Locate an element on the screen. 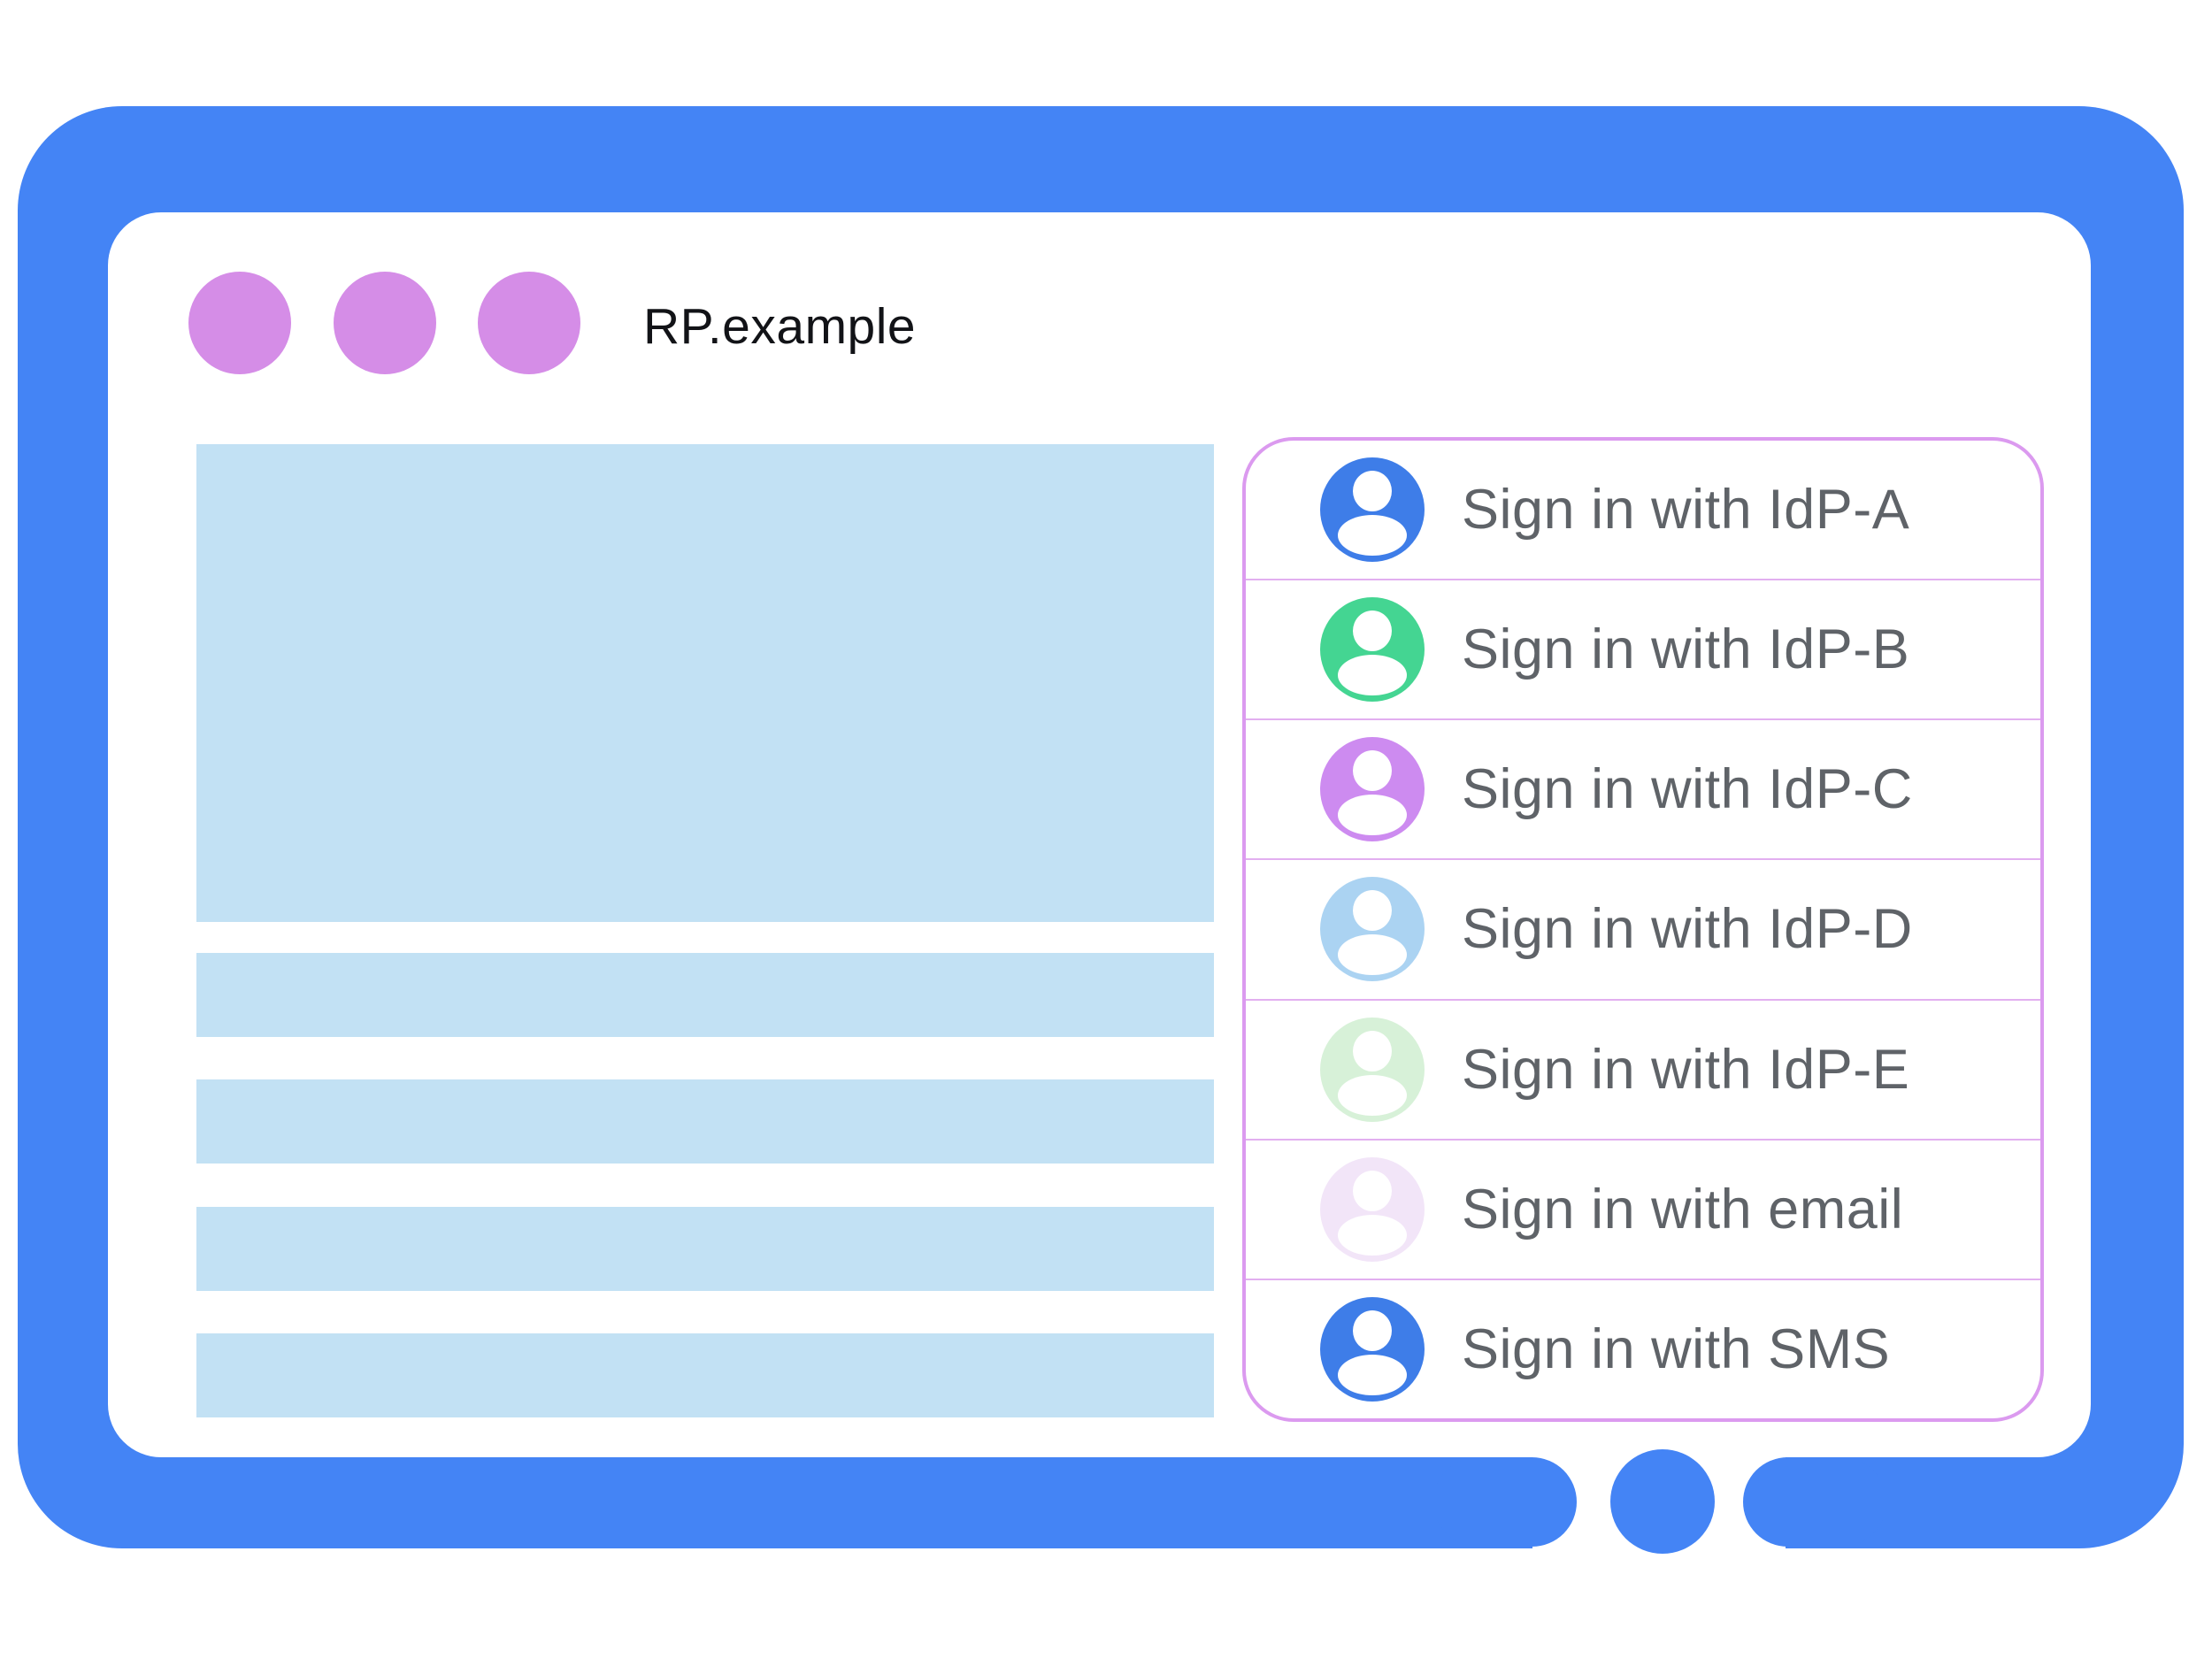  signin-option: Sign in with IdP-C is located at coordinates (1643, 788).